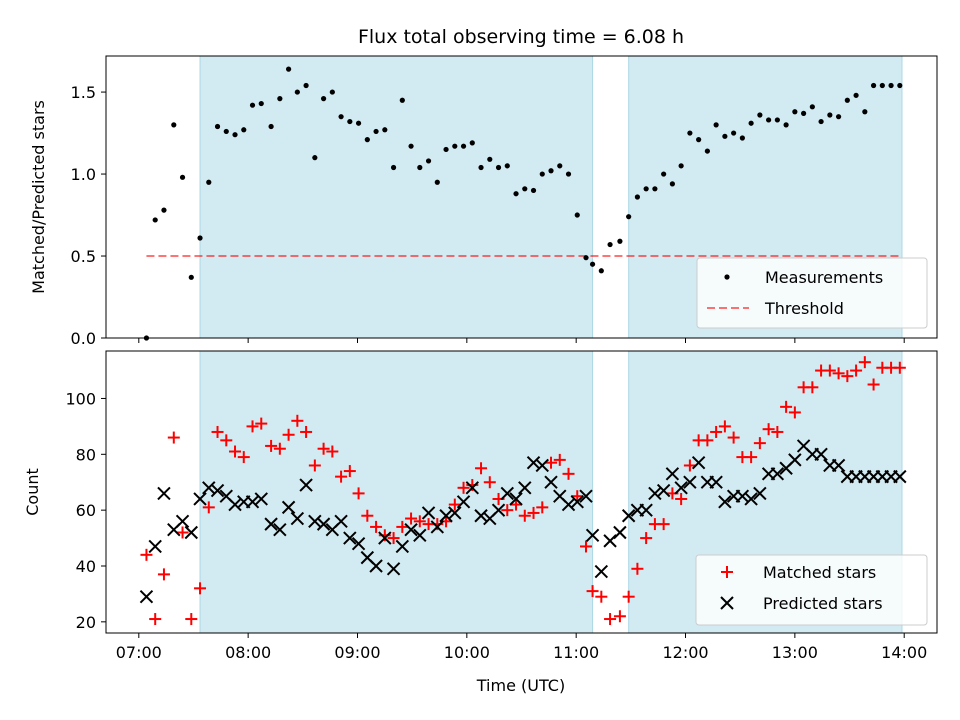  What do you see at coordinates (812, 293) in the screenshot?
I see `top-legend-box` at bounding box center [812, 293].